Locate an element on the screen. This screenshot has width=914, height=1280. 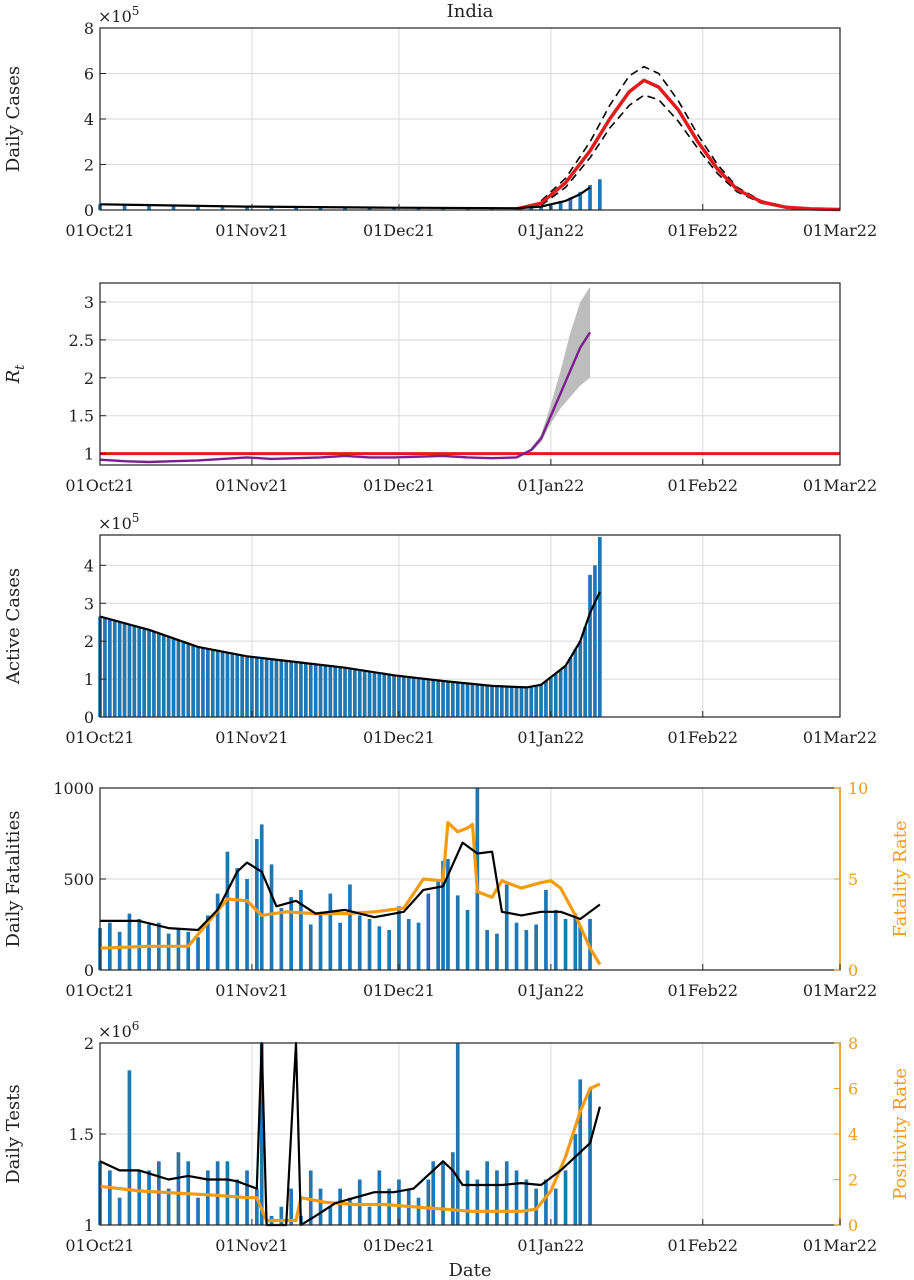
rt-ytick-label: 1 is located at coordinates (89, 454).